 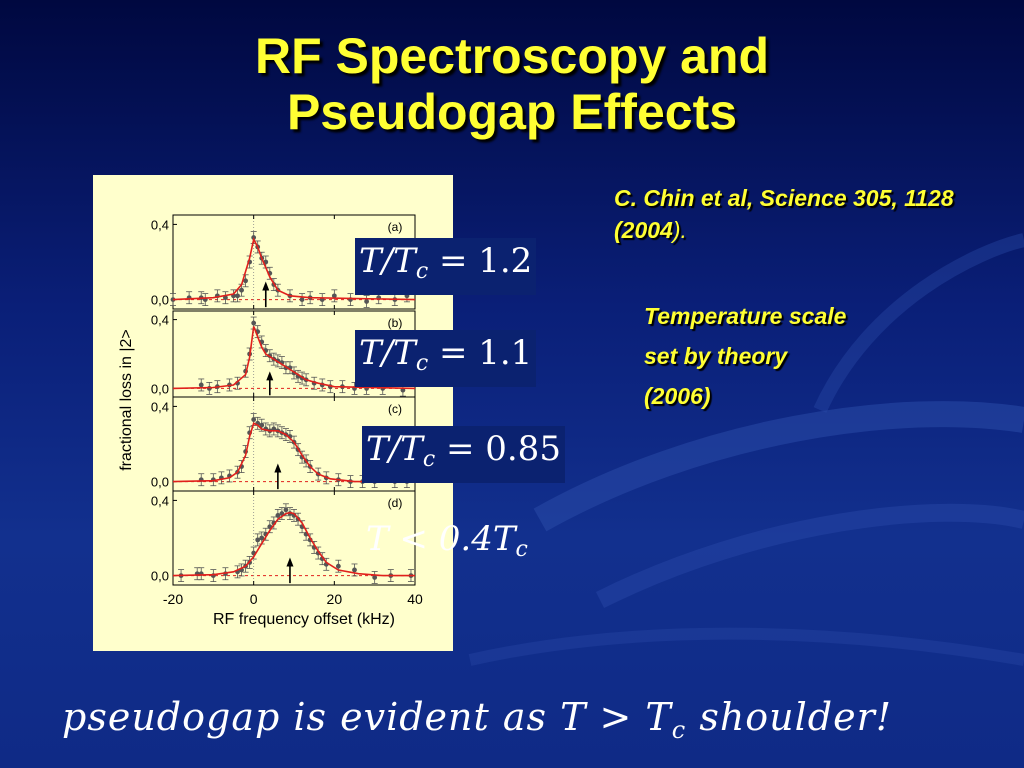 I want to click on x-tick-label: 40, so click(x=415, y=599).